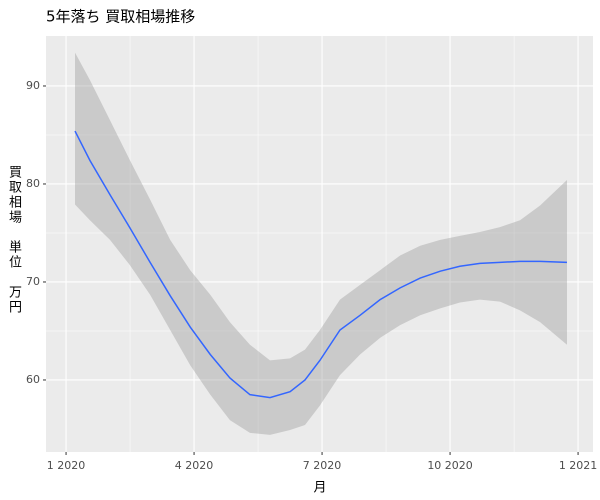 The image size is (600, 500). Describe the element at coordinates (319, 488) in the screenshot. I see `x-axis-label: 月` at that location.